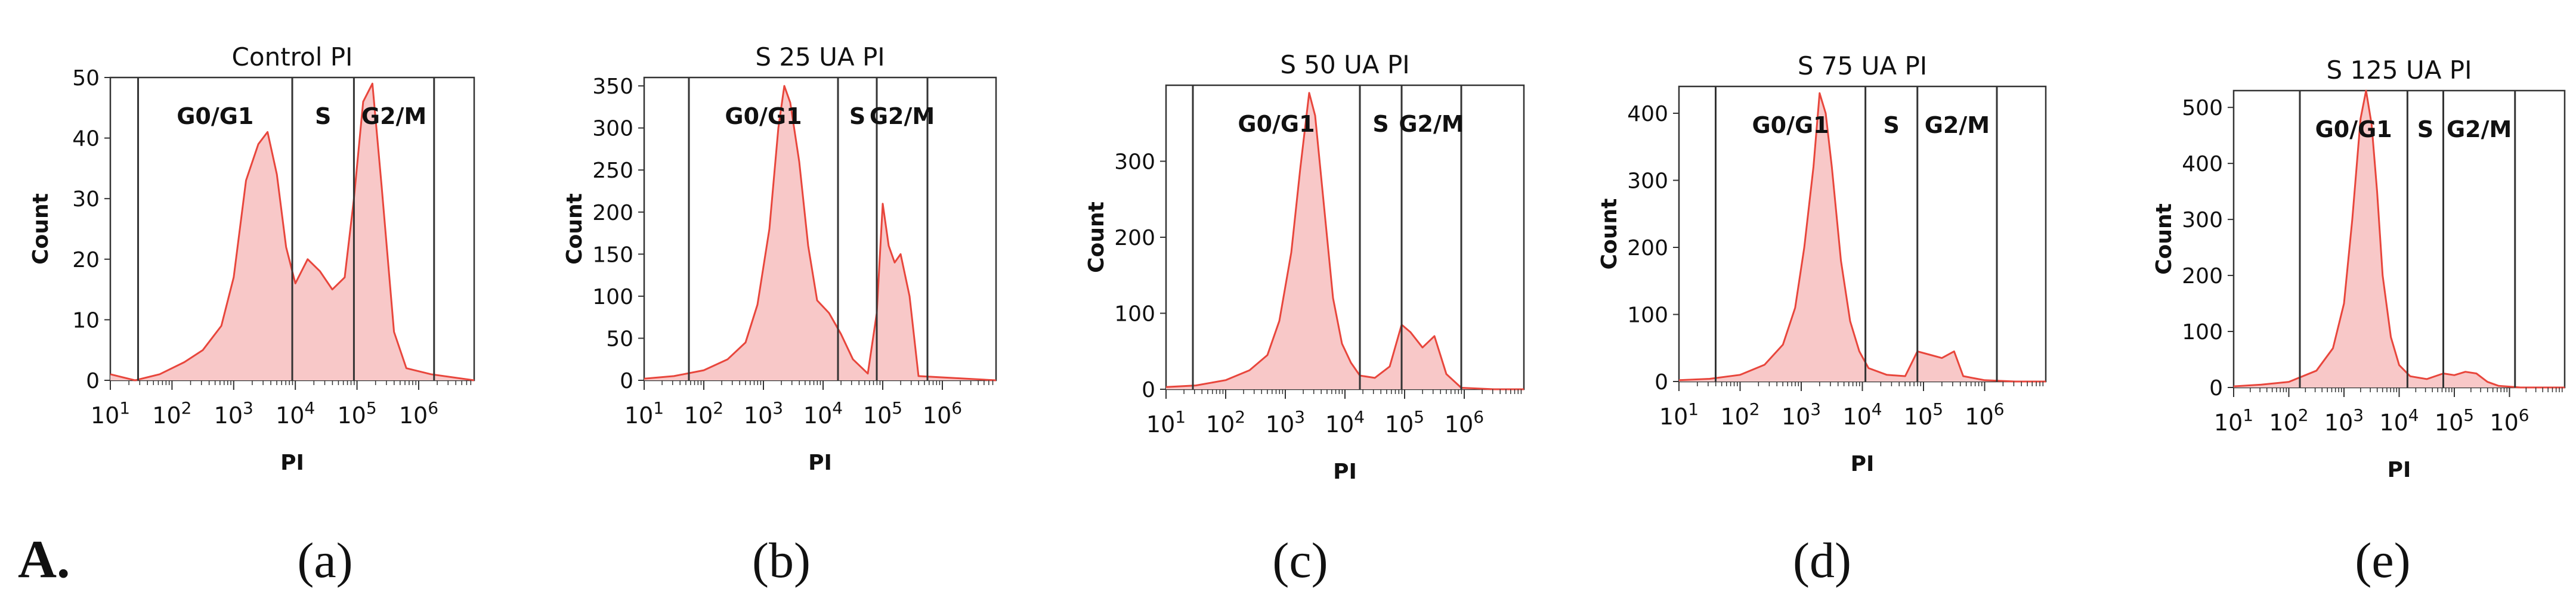 The height and width of the screenshot is (614, 2576). What do you see at coordinates (86, 320) in the screenshot?
I see `y-tick-label: 10` at bounding box center [86, 320].